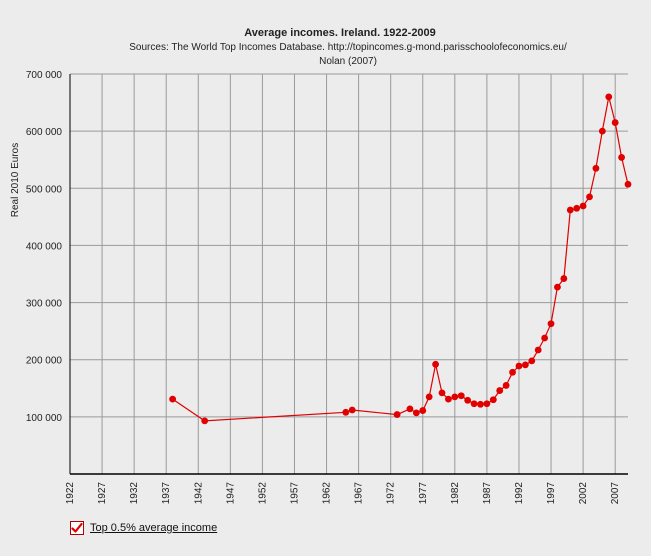  What do you see at coordinates (166, 493) in the screenshot?
I see `x-tick-label: 1937` at bounding box center [166, 493].